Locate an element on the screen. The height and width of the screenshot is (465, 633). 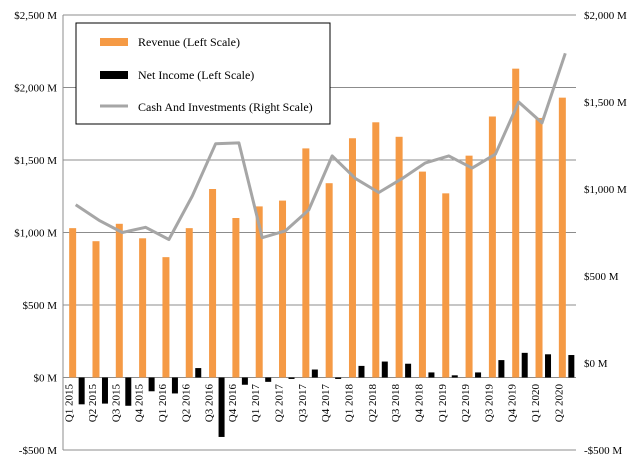
net-income-bar-q4-2019 is located at coordinates (524, 365).